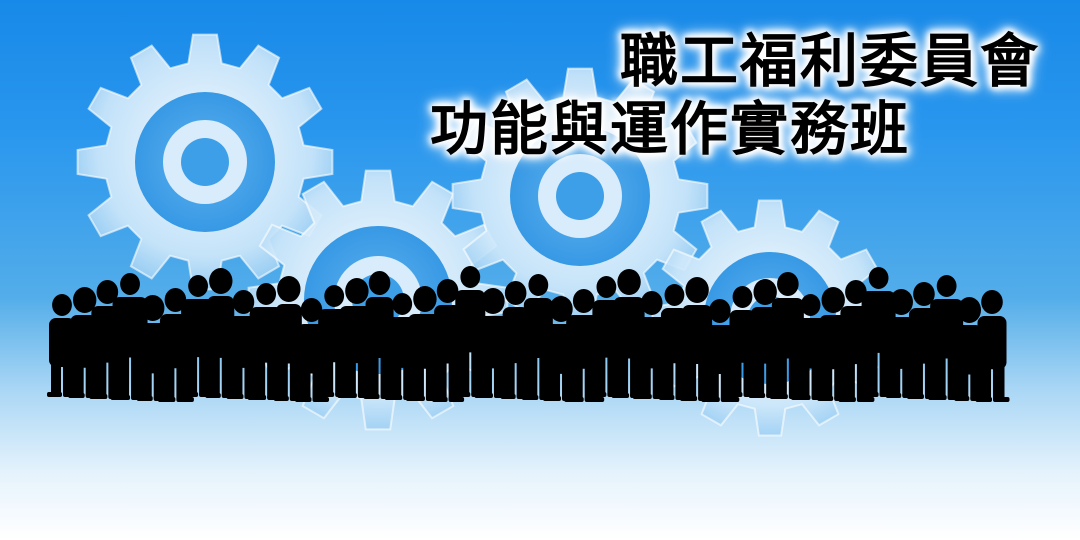 The width and height of the screenshot is (1080, 540). Describe the element at coordinates (670, 129) in the screenshot. I see `banner-title-line-2: 功能與運作實務班` at that location.